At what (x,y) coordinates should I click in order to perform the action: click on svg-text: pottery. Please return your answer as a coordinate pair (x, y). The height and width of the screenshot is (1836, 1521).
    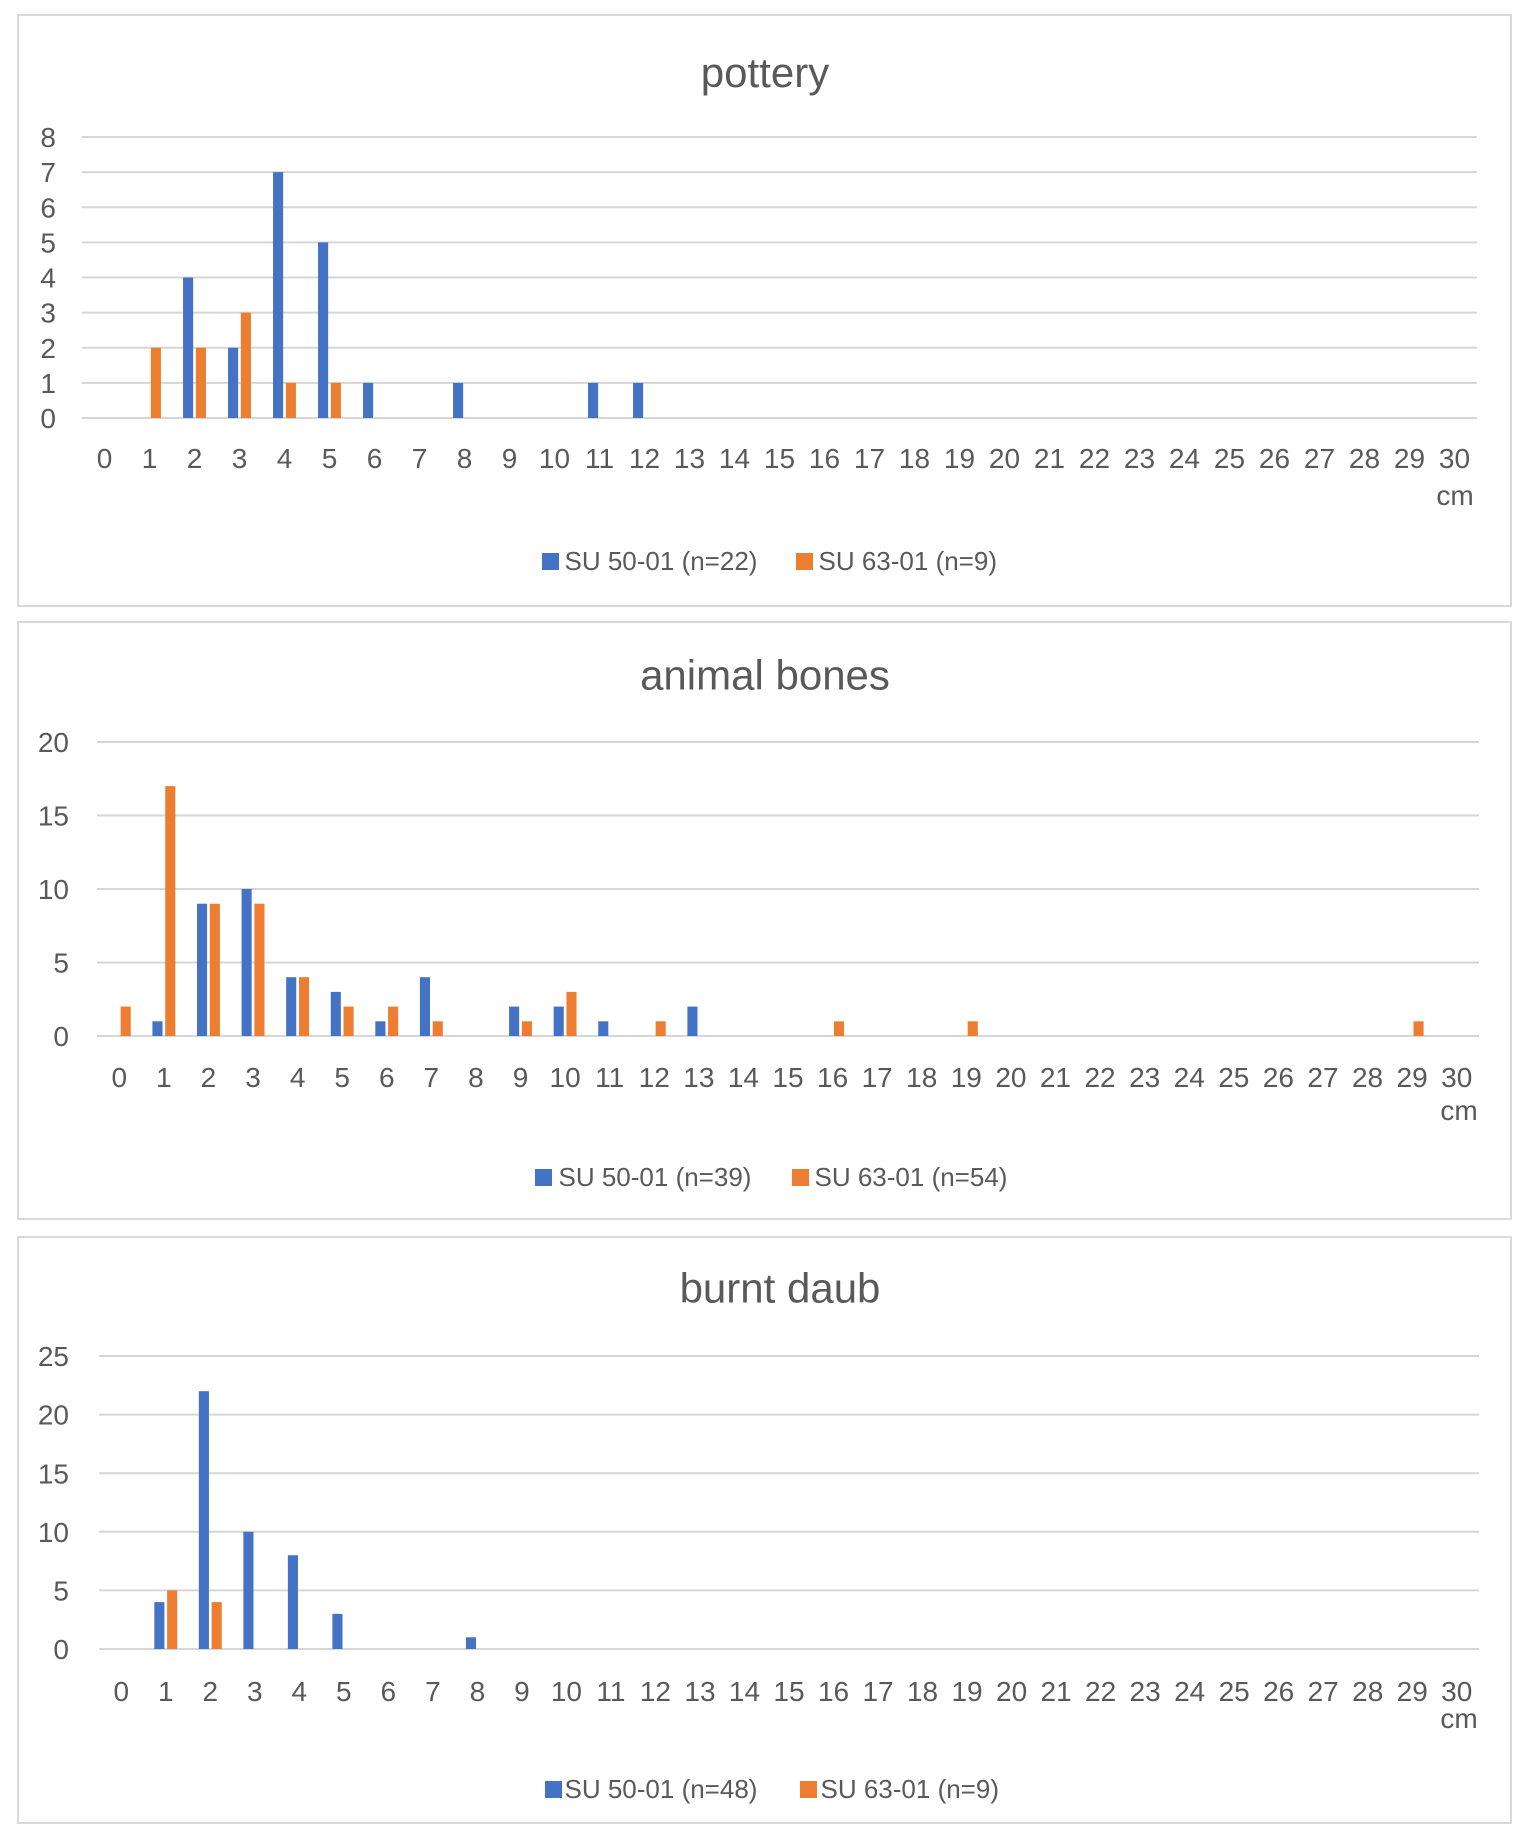
    Looking at the image, I should click on (765, 72).